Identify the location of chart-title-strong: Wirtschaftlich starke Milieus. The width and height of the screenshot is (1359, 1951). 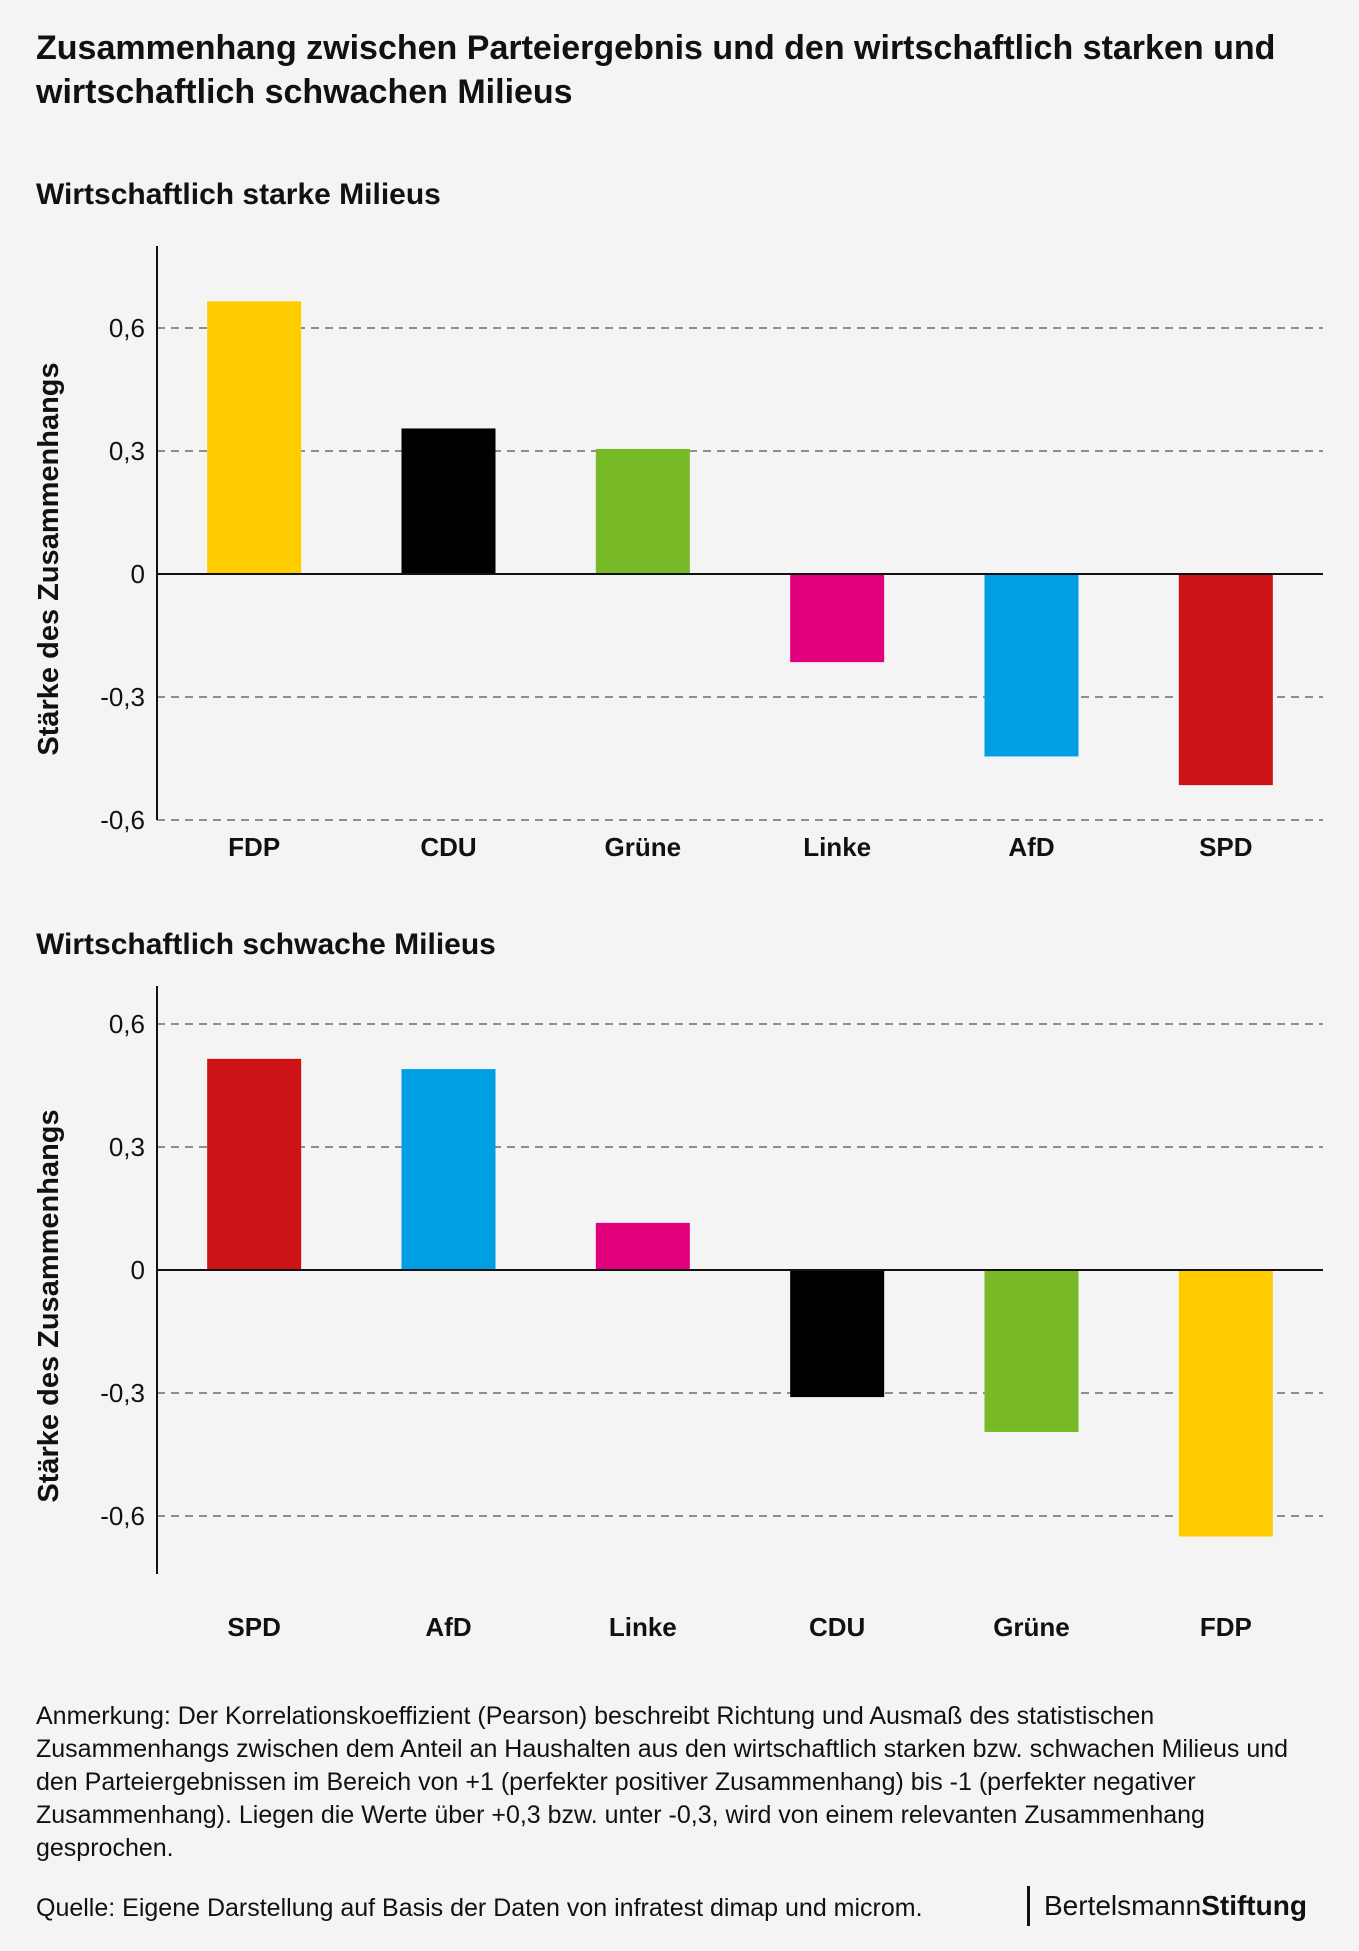
(238, 194).